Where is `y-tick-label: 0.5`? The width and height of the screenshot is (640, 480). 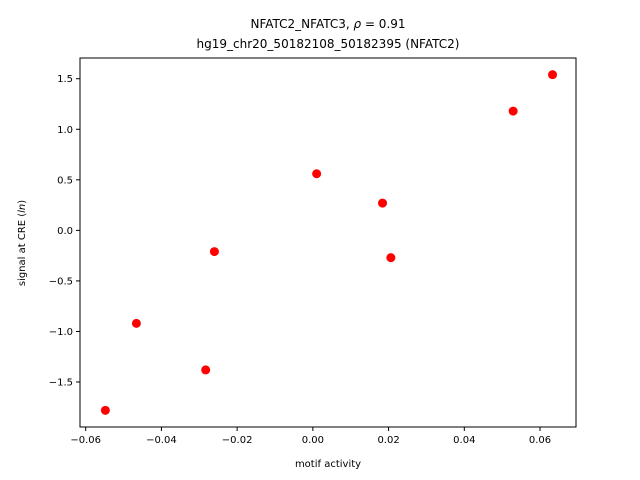
y-tick-label: 0.5 is located at coordinates (65, 180).